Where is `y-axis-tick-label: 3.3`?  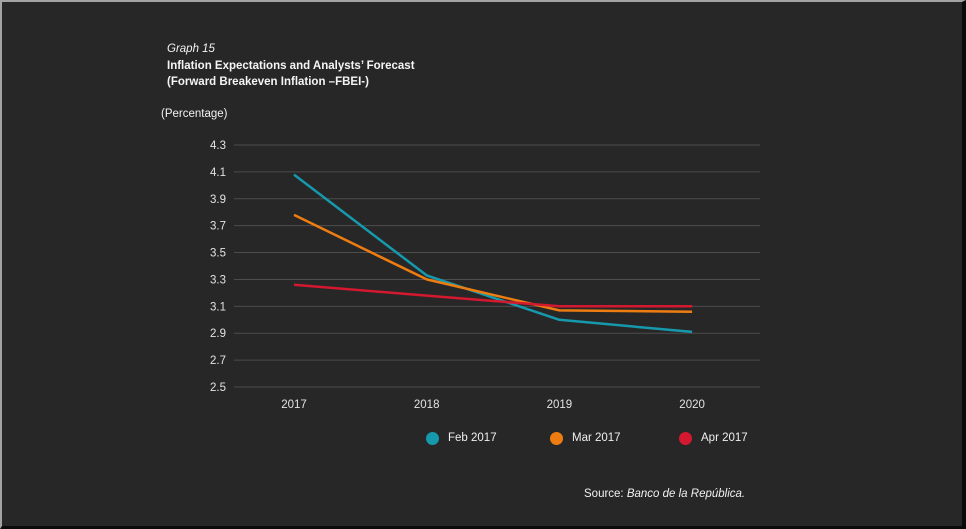
y-axis-tick-label: 3.3 is located at coordinates (218, 280).